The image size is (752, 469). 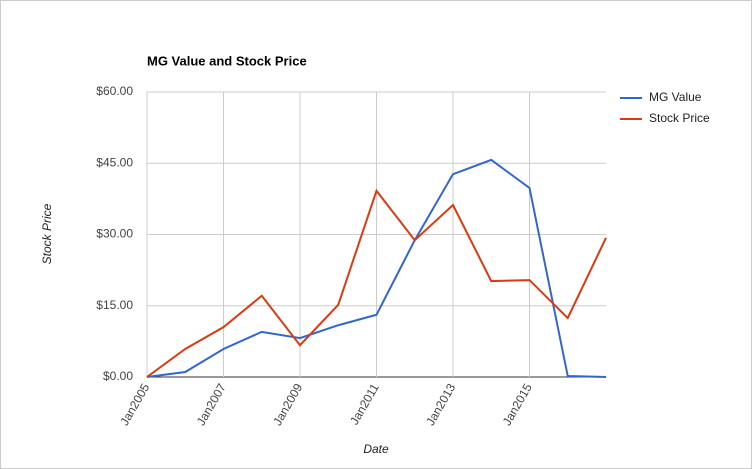 What do you see at coordinates (114, 305) in the screenshot?
I see `y-tick-label: $15.00` at bounding box center [114, 305].